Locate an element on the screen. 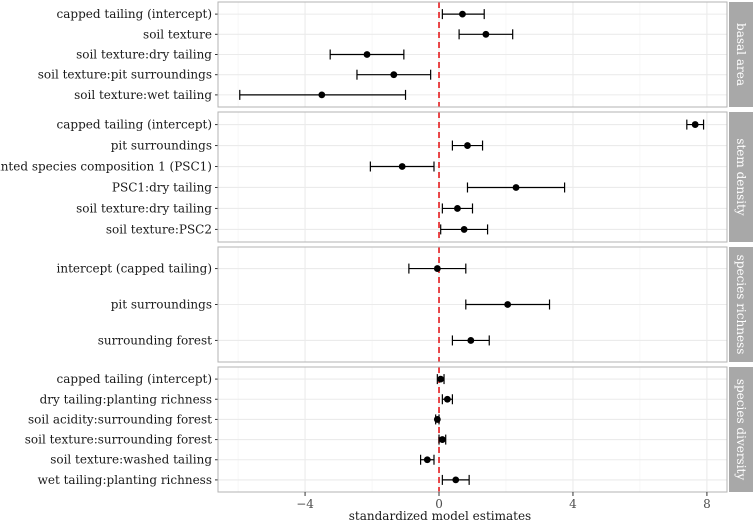  term-label: surrounding forest is located at coordinates (155, 340).